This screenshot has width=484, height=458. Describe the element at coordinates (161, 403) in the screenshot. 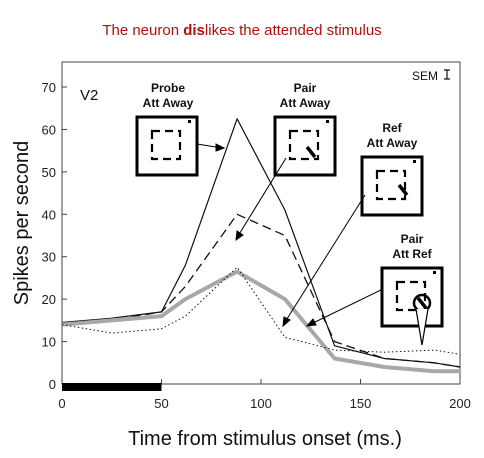

I see `x-tick-label: 50` at that location.